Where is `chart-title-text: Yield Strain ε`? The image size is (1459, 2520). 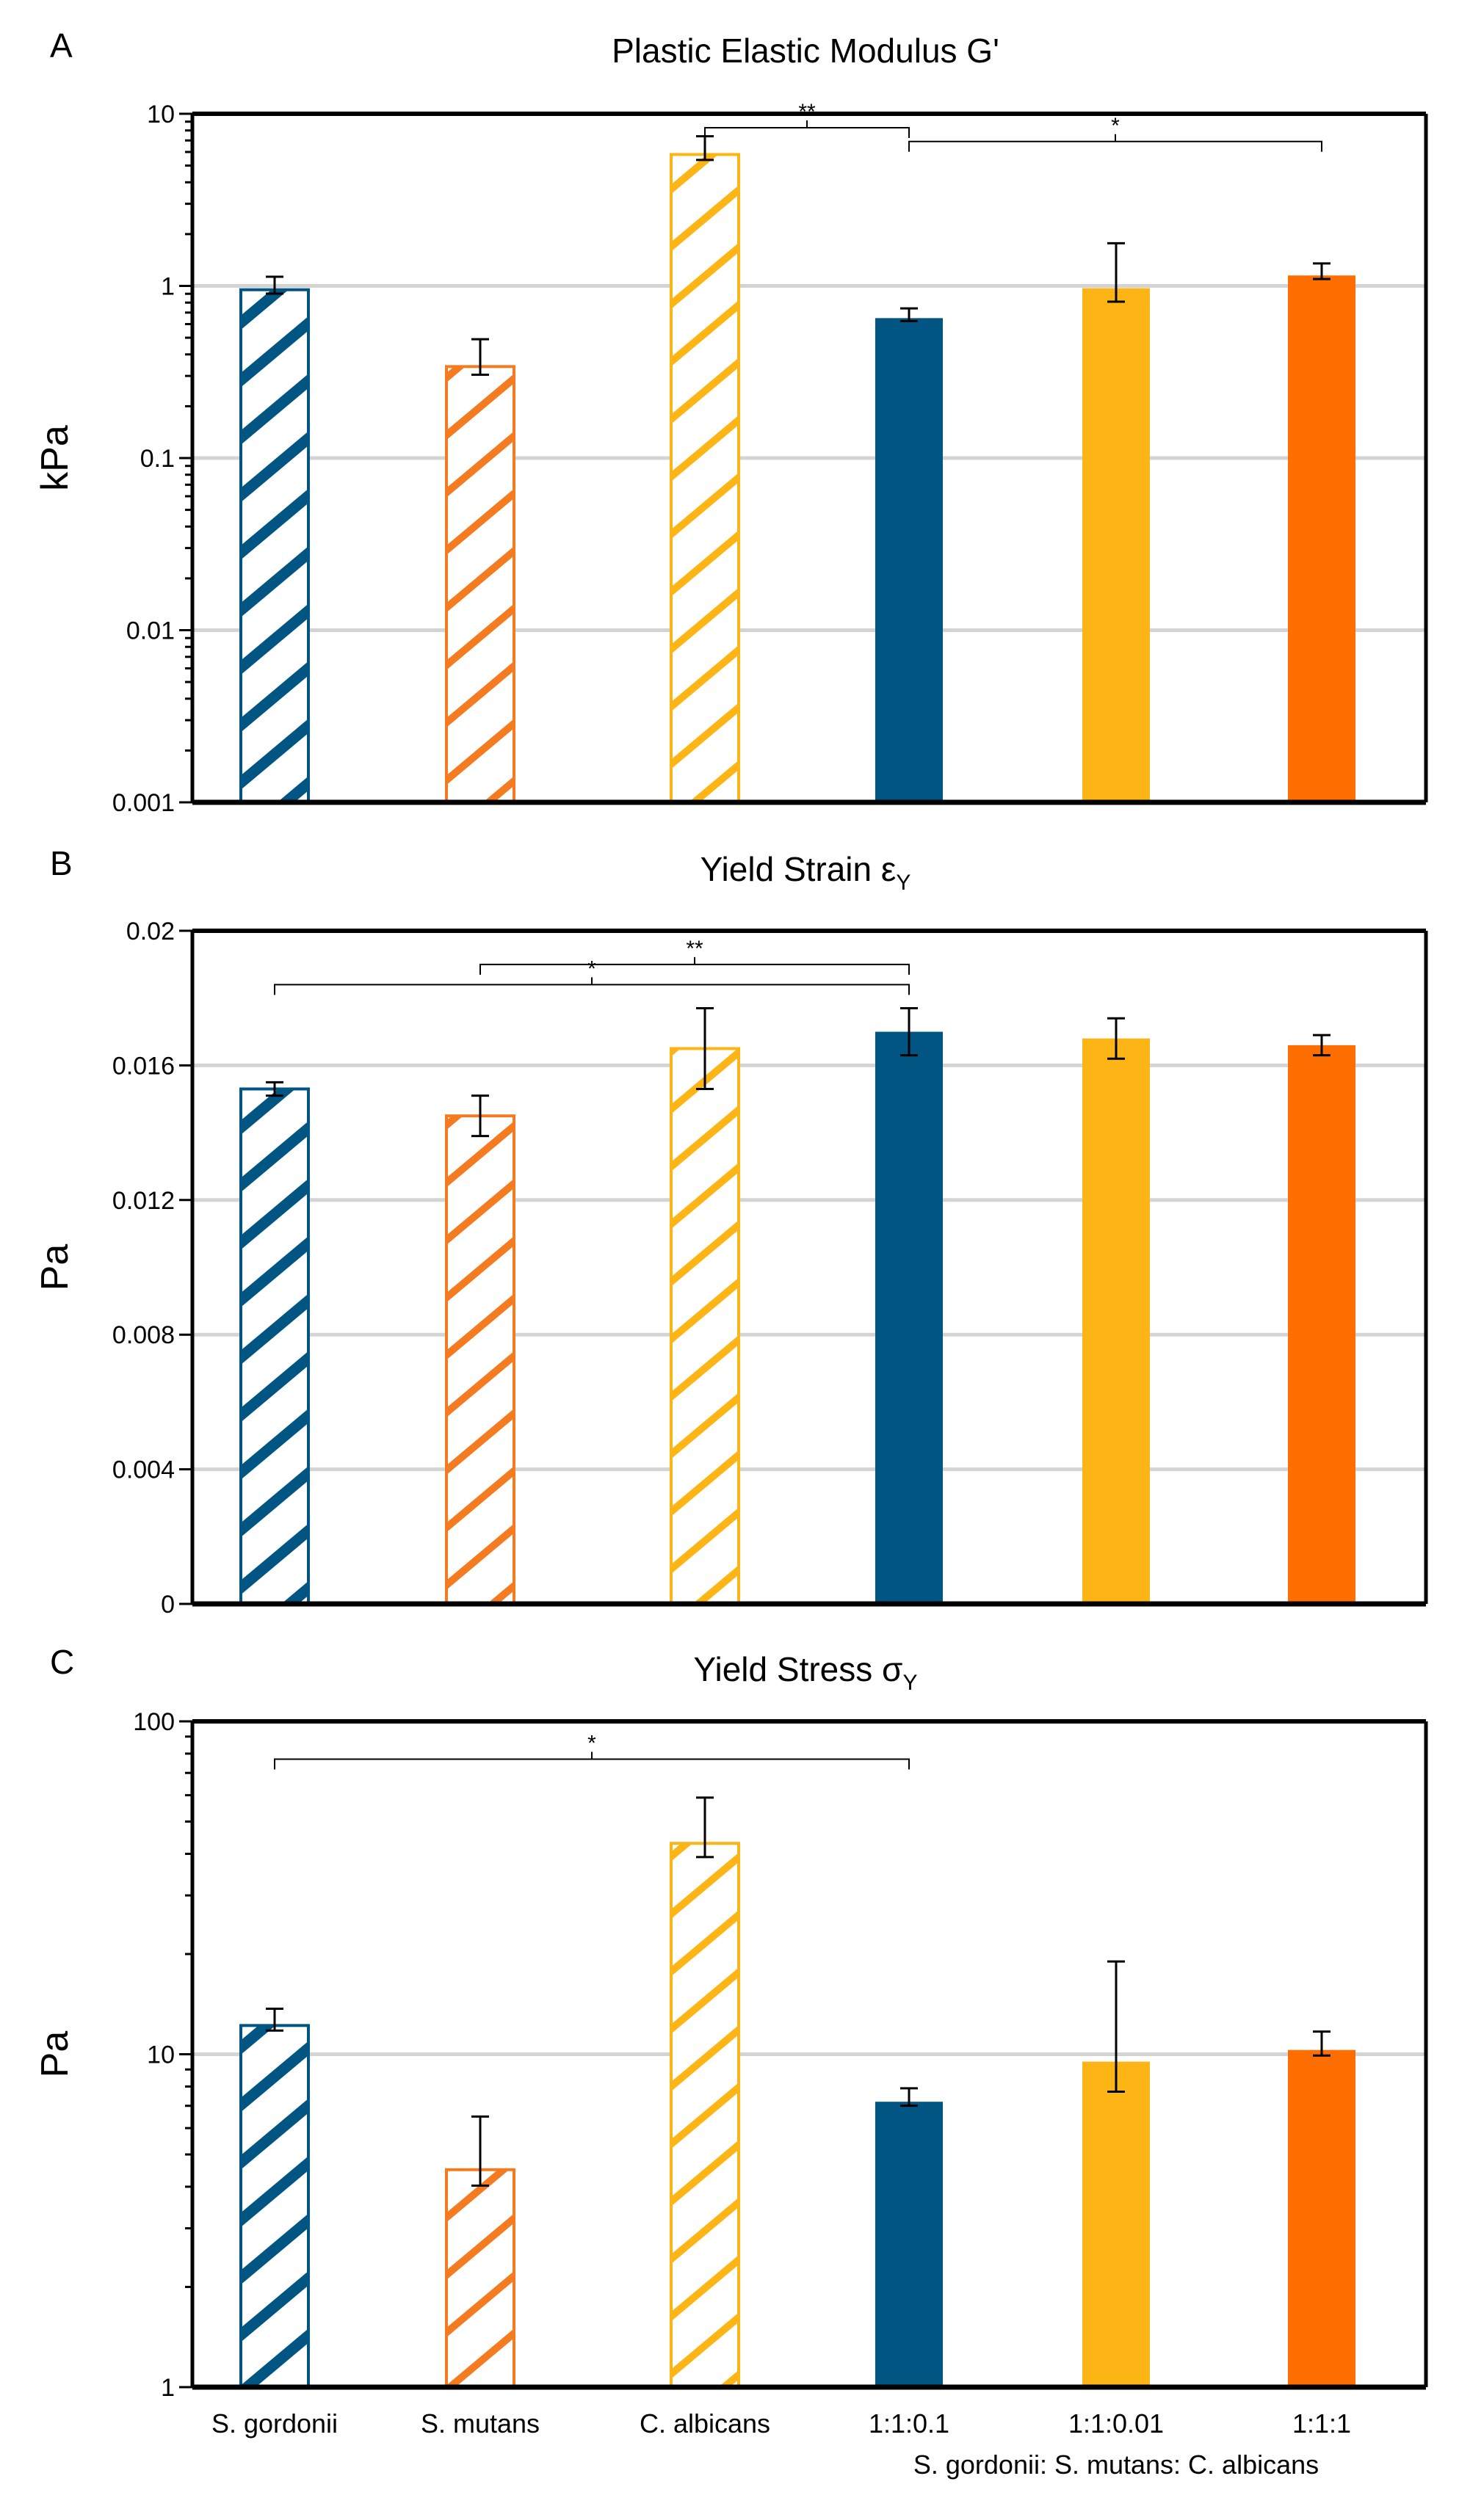 chart-title-text: Yield Strain ε is located at coordinates (798, 869).